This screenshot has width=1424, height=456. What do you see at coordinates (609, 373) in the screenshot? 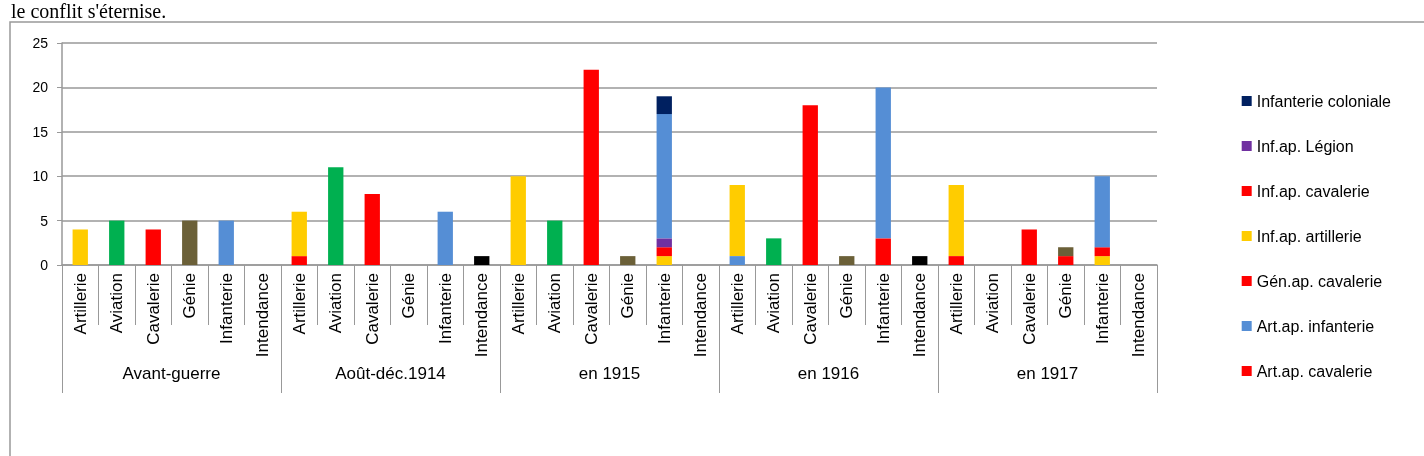
I see `text: en 1915` at bounding box center [609, 373].